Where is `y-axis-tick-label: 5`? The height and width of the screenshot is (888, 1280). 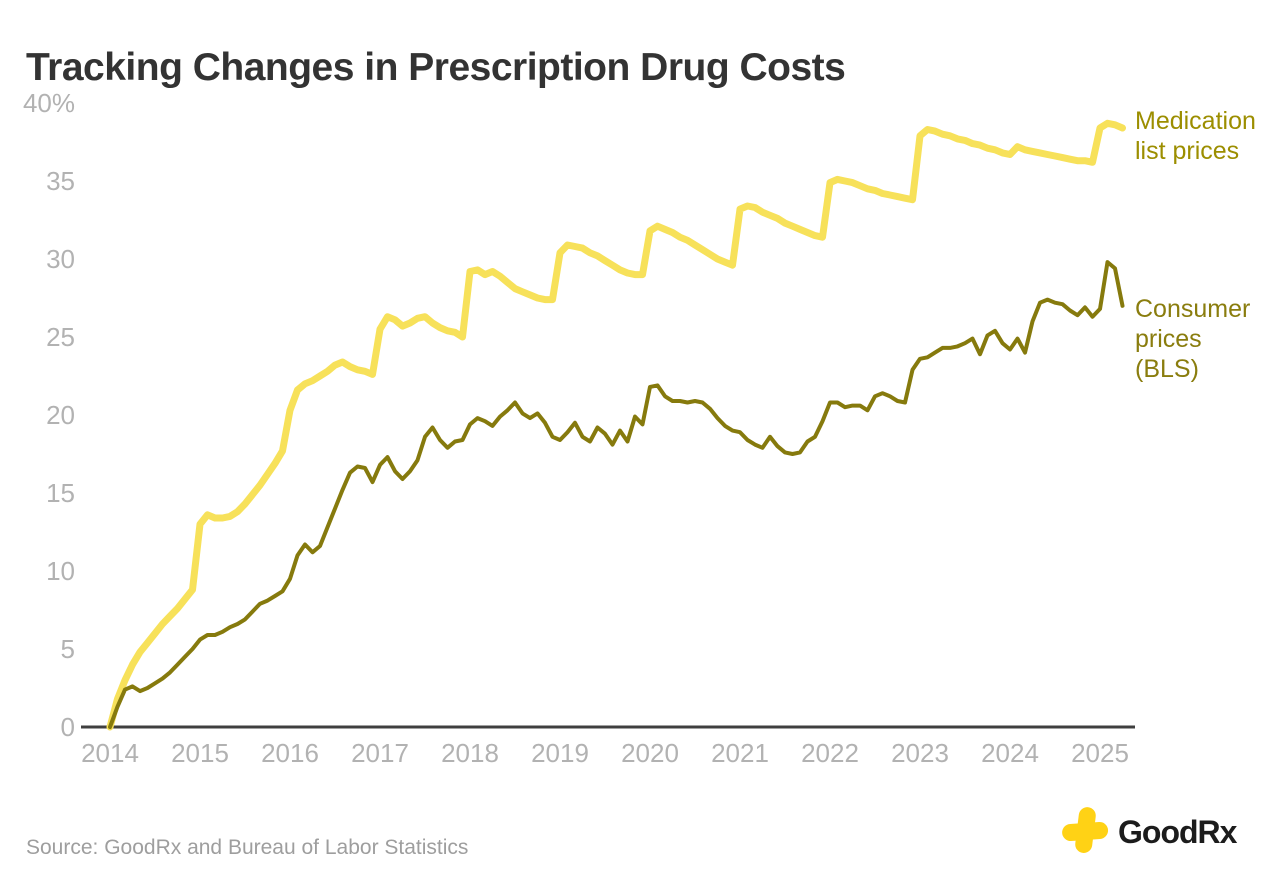
y-axis-tick-label: 5 is located at coordinates (68, 649).